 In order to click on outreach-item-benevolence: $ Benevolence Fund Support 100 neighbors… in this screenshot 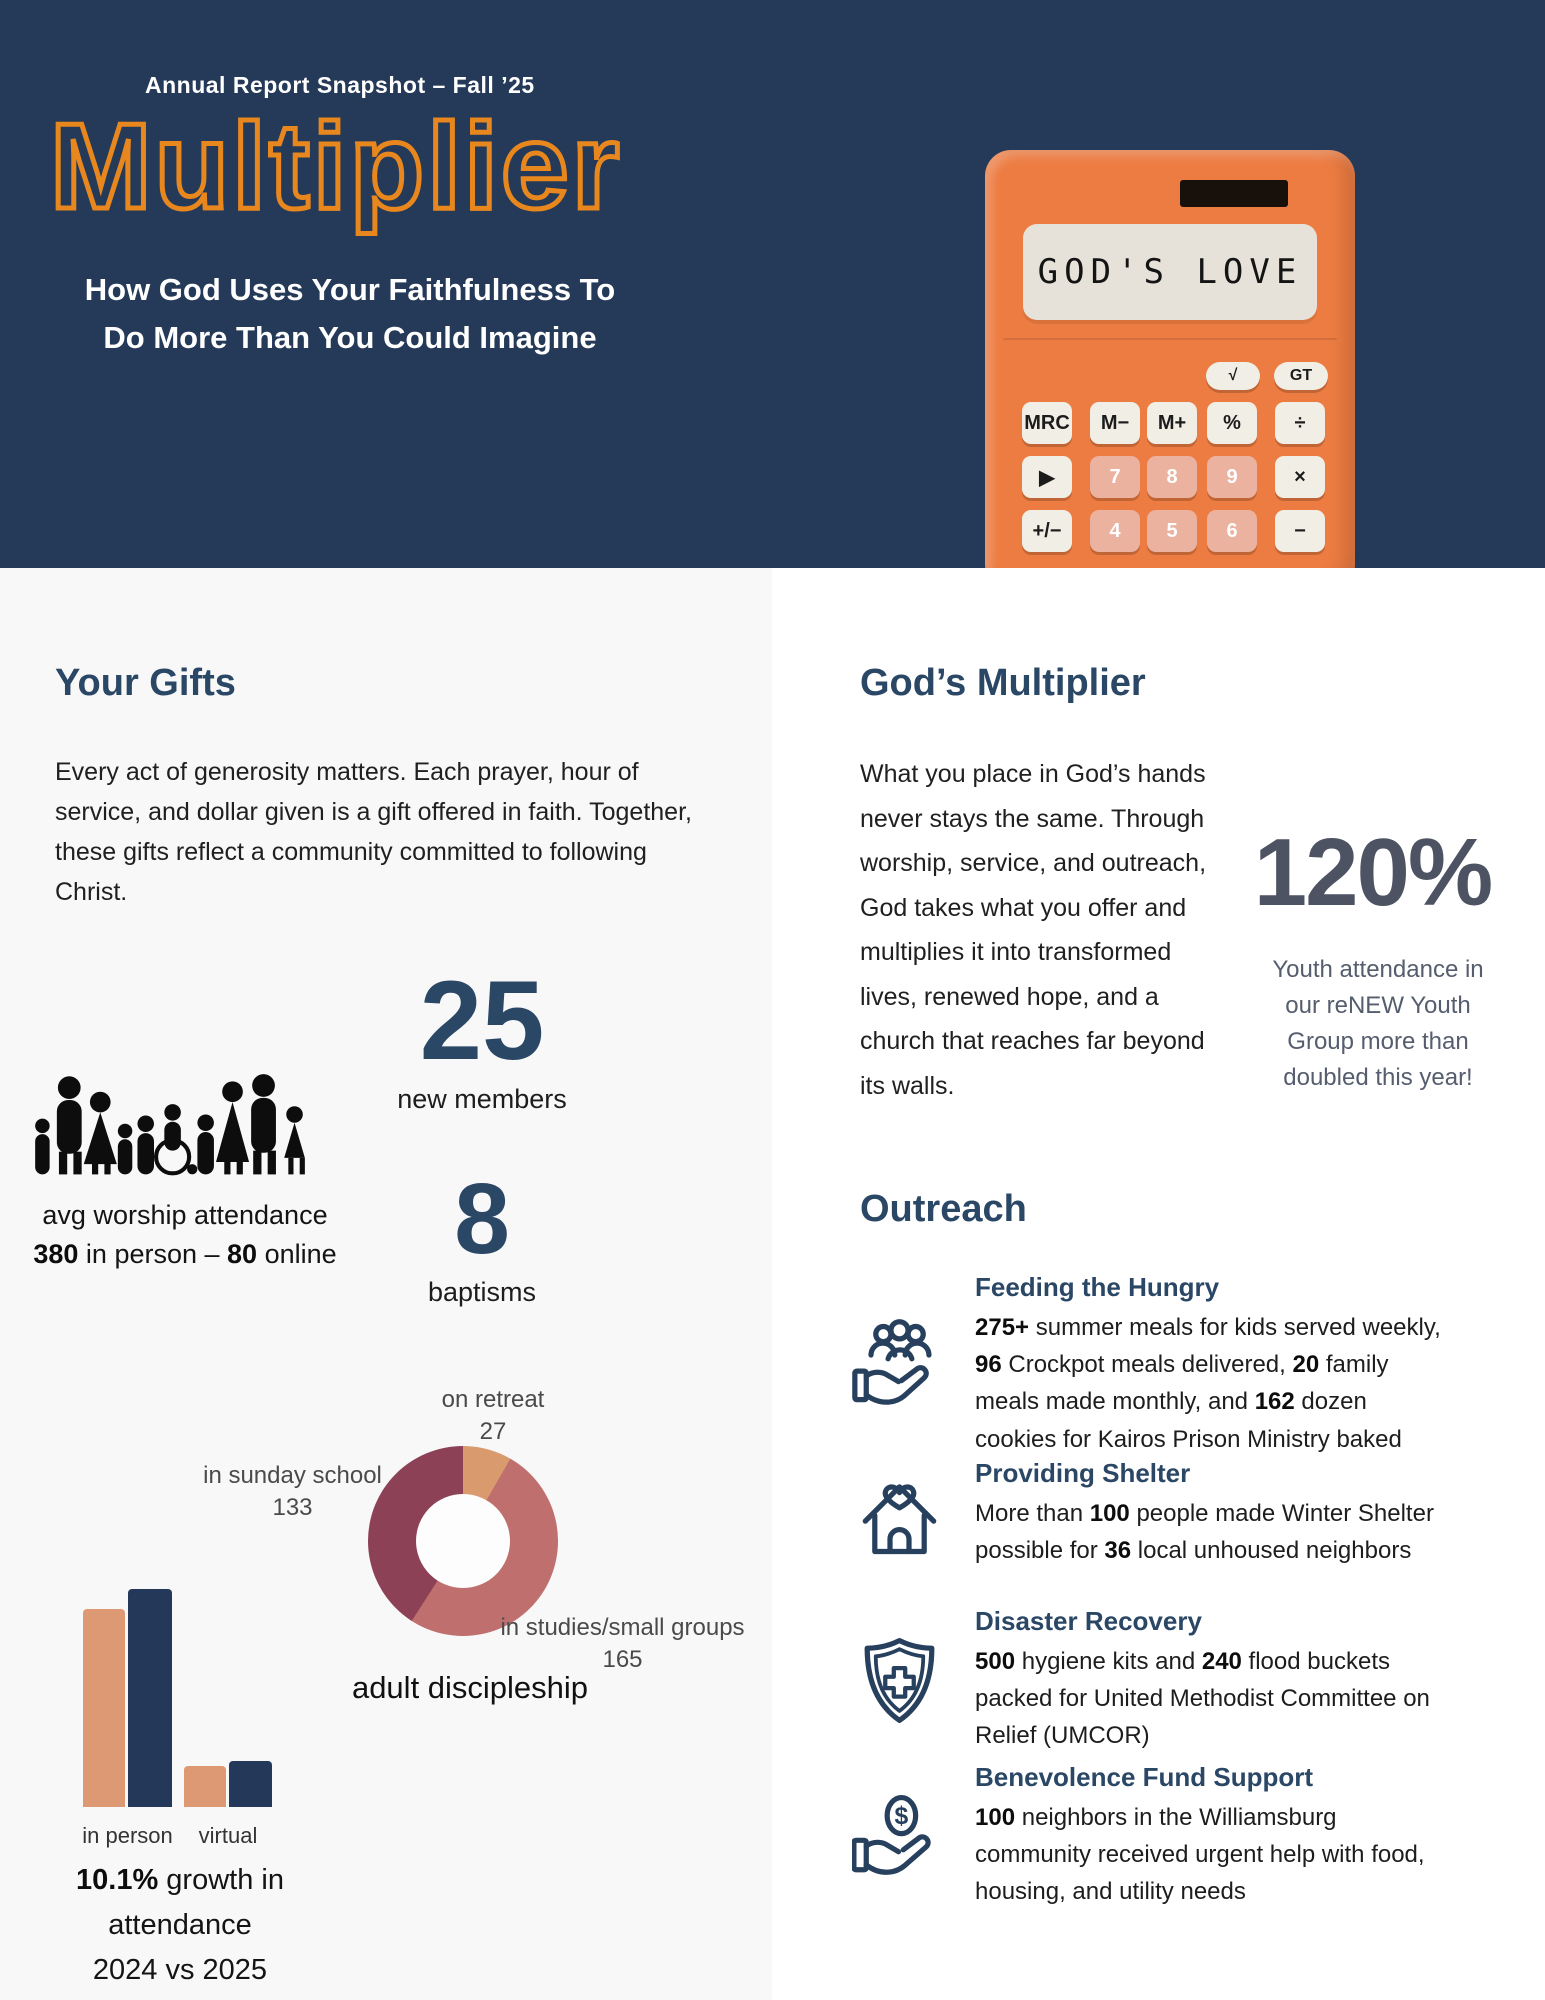, I will do `click(1164, 1836)`.